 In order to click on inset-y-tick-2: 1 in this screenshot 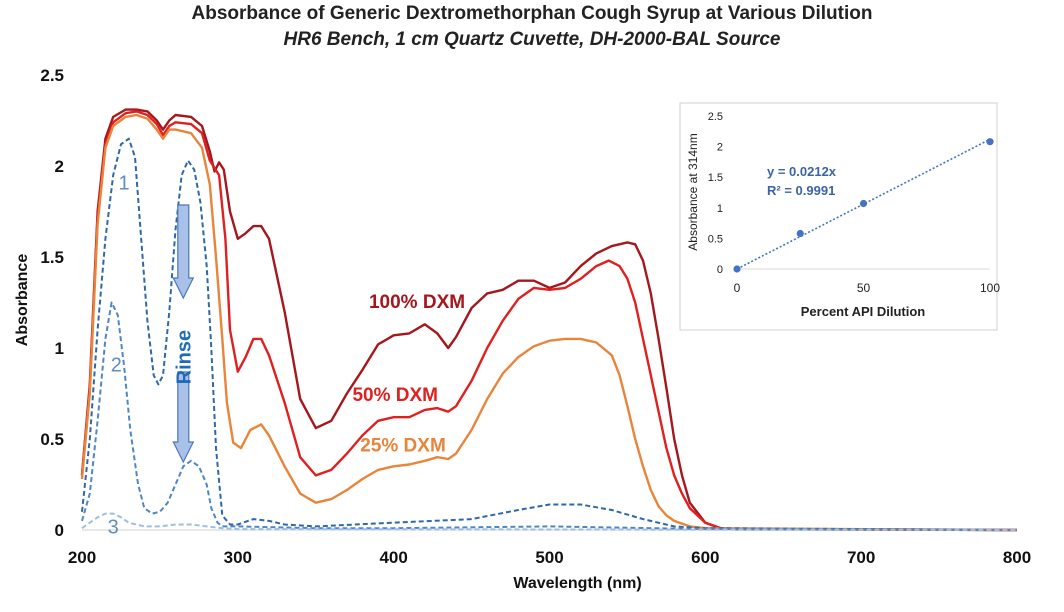, I will do `click(720, 209)`.